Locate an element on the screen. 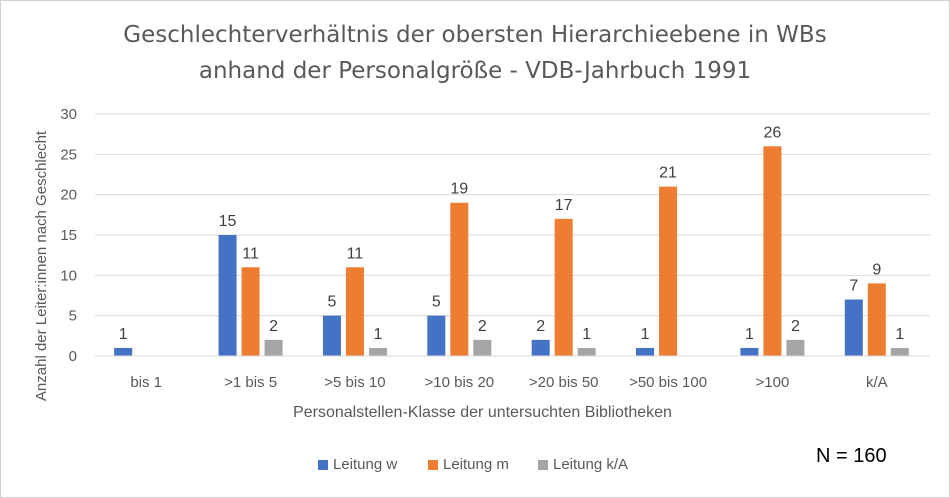 The height and width of the screenshot is (498, 950). y-tick-label: 5 is located at coordinates (73, 316).